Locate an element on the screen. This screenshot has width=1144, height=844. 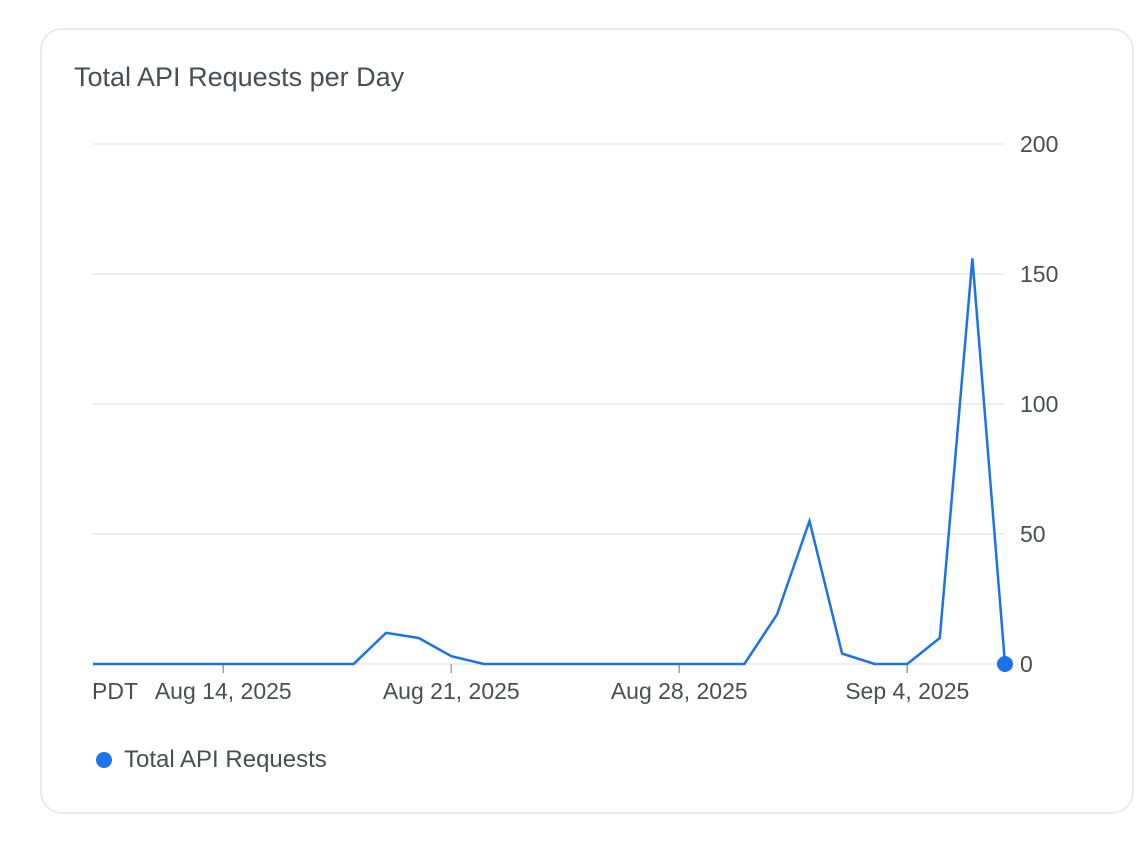
x-tick-label: Aug 21, 2025 is located at coordinates (451, 691).